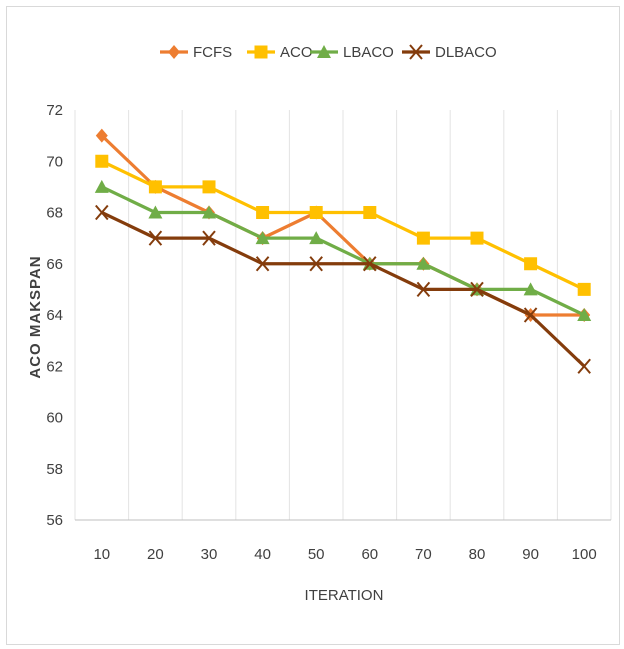 The width and height of the screenshot is (624, 649). I want to click on legend-label: FCFS, so click(212, 52).